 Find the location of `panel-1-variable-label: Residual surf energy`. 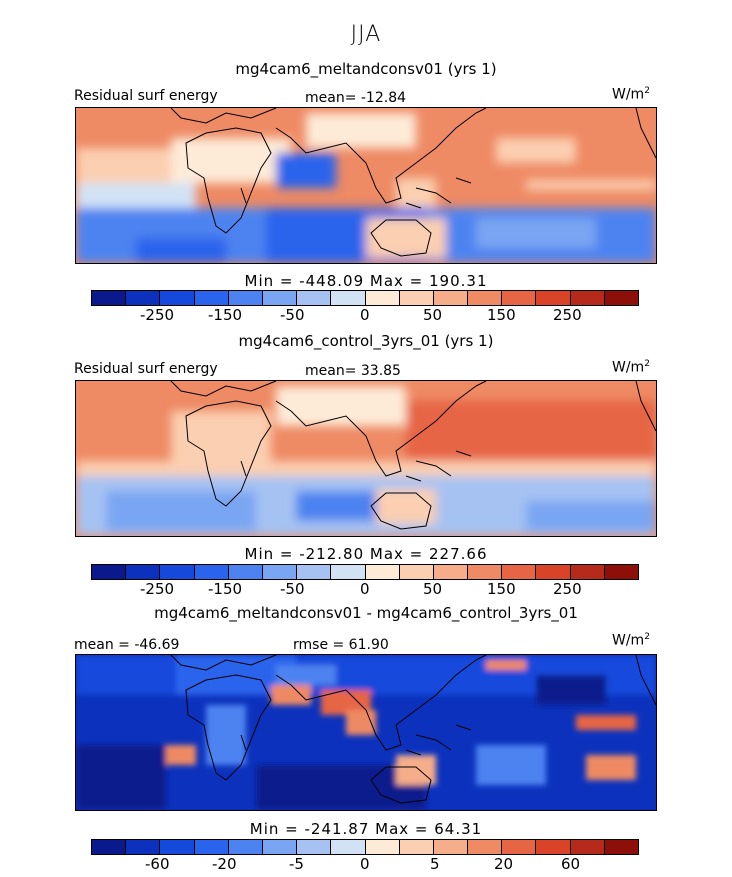

panel-1-variable-label: Residual surf energy is located at coordinates (146, 96).